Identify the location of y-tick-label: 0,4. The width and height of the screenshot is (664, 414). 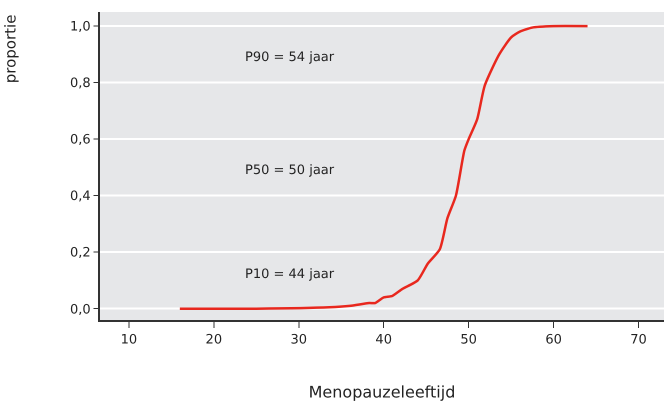
(80, 196).